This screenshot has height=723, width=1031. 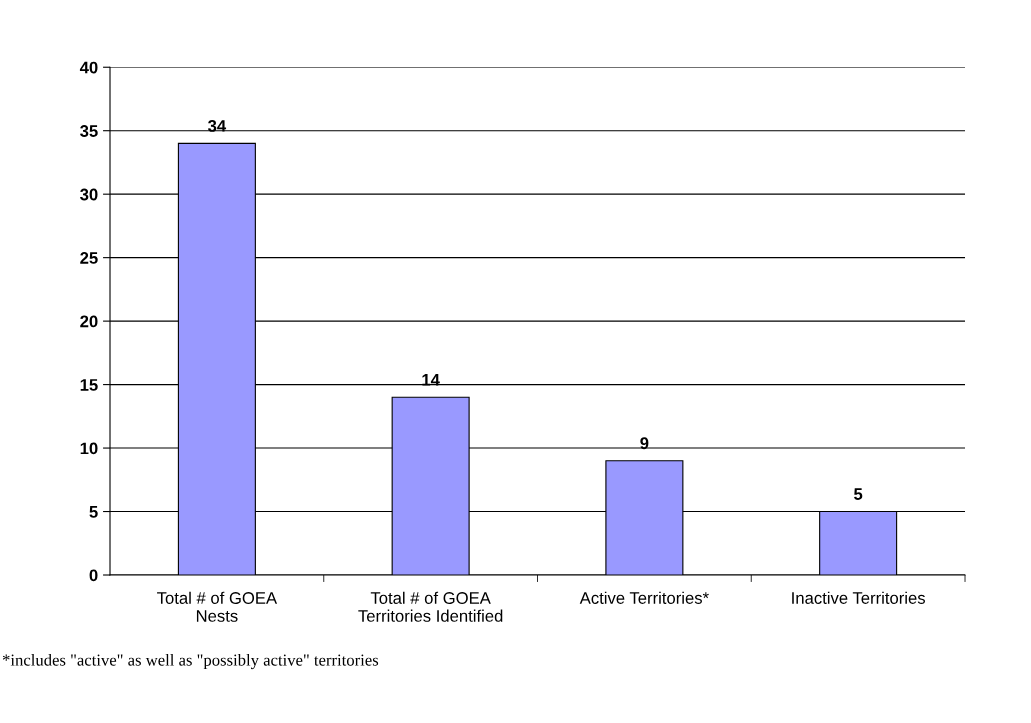 I want to click on y-tick-label: 10, so click(x=89, y=448).